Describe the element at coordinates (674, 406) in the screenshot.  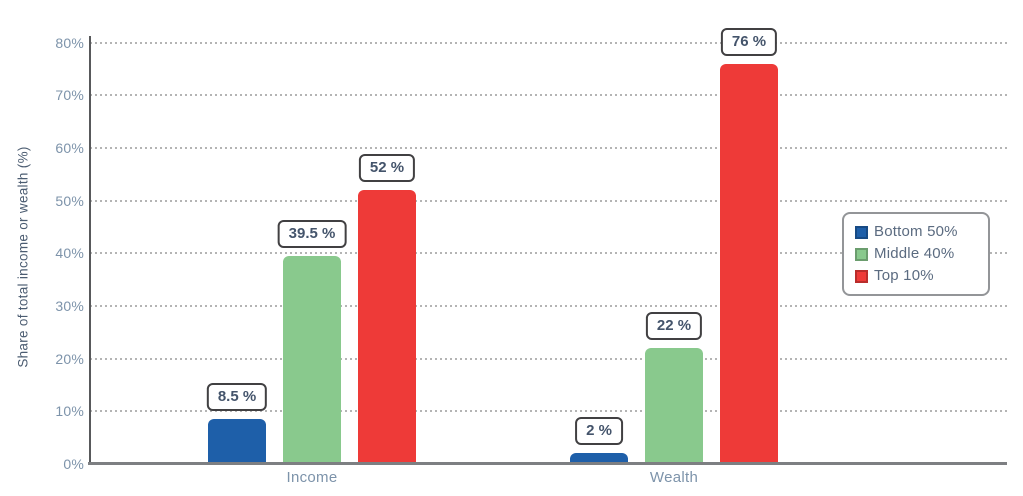
I see `bar-middle-40-wealth` at that location.